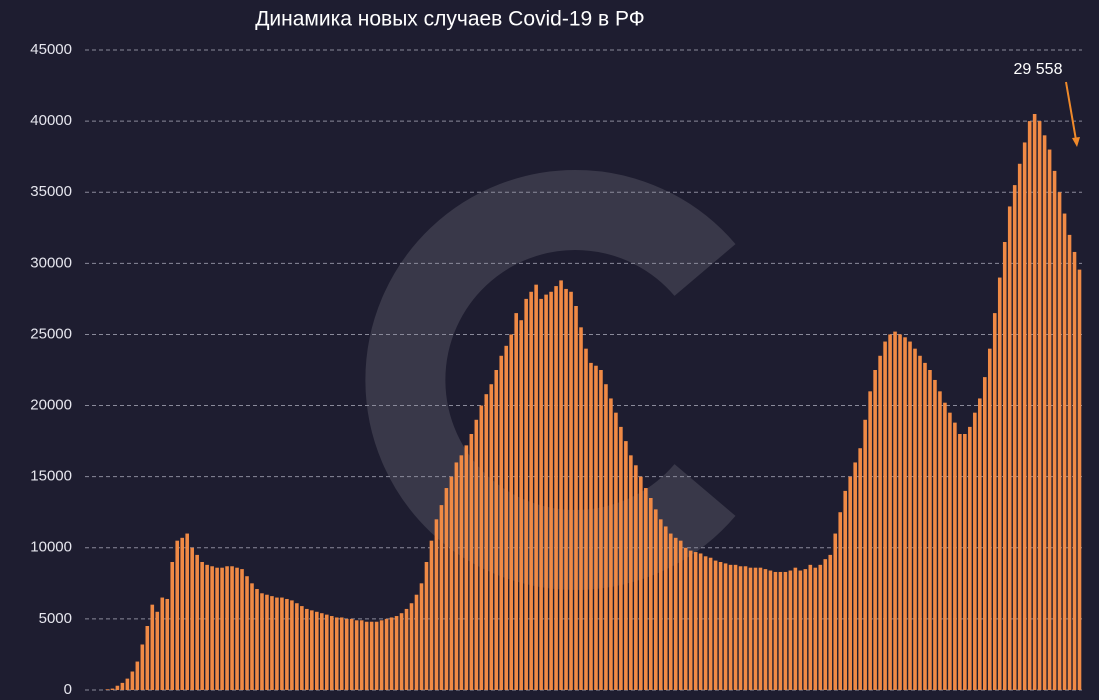  Describe the element at coordinates (51, 262) in the screenshot. I see `y-tick-label: 30000` at that location.